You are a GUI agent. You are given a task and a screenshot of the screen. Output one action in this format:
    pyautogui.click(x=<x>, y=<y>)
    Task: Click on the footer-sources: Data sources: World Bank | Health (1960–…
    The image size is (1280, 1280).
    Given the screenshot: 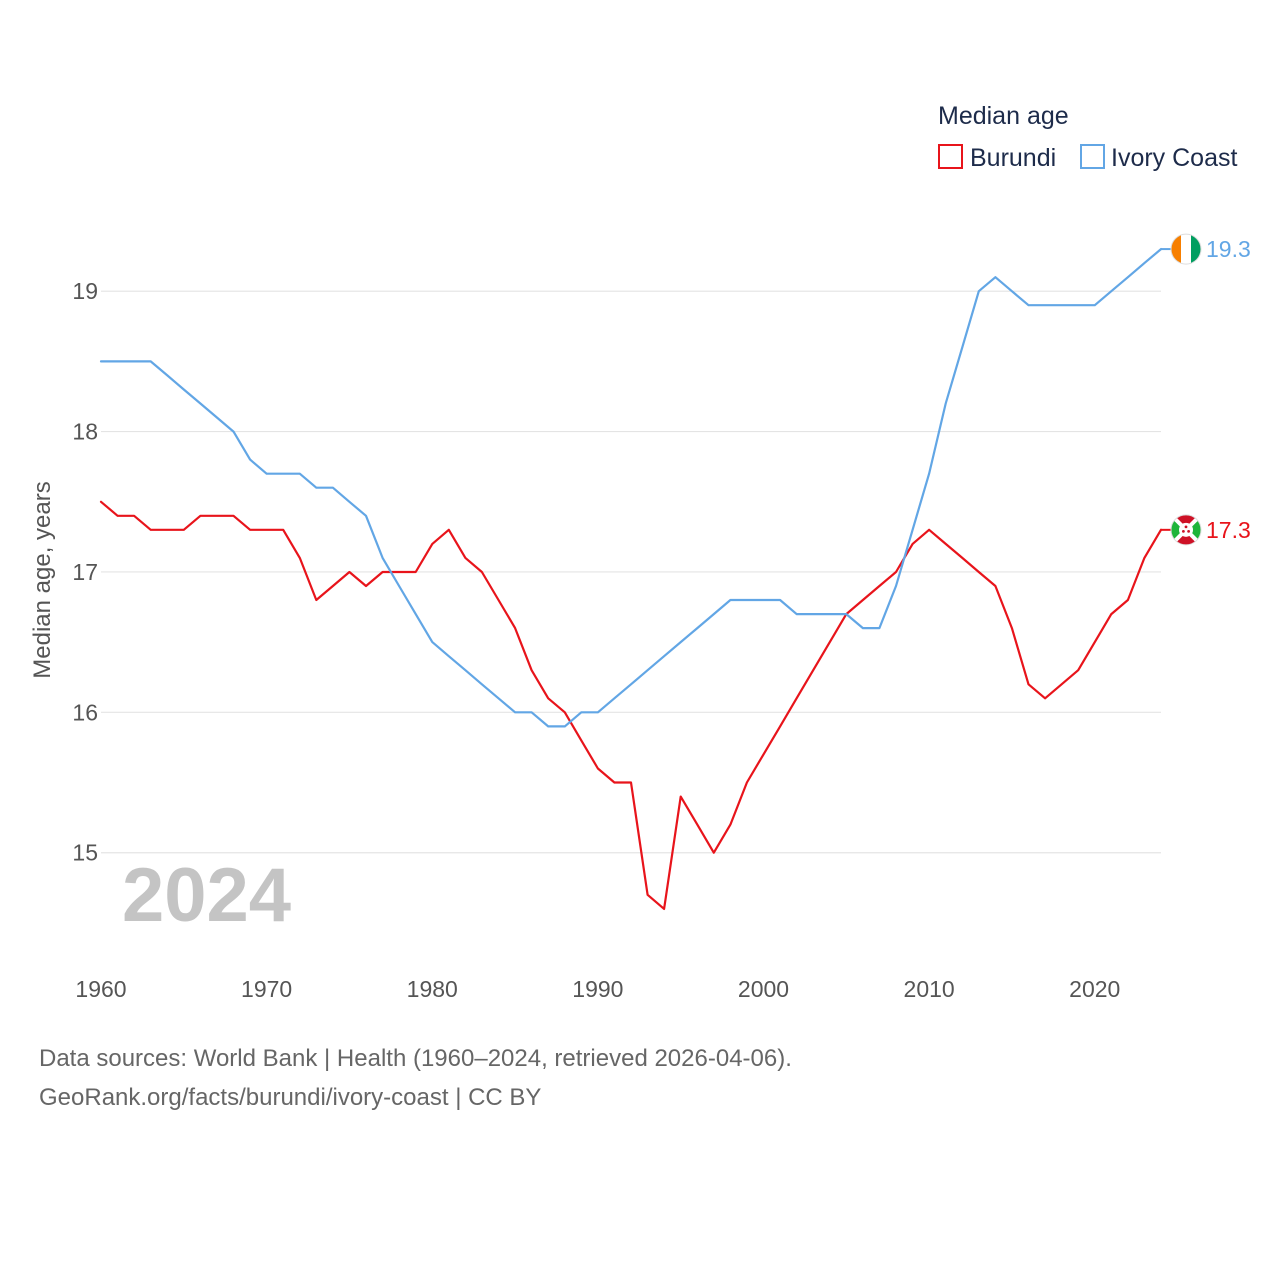 What is the action you would take?
    pyautogui.click(x=415, y=1058)
    